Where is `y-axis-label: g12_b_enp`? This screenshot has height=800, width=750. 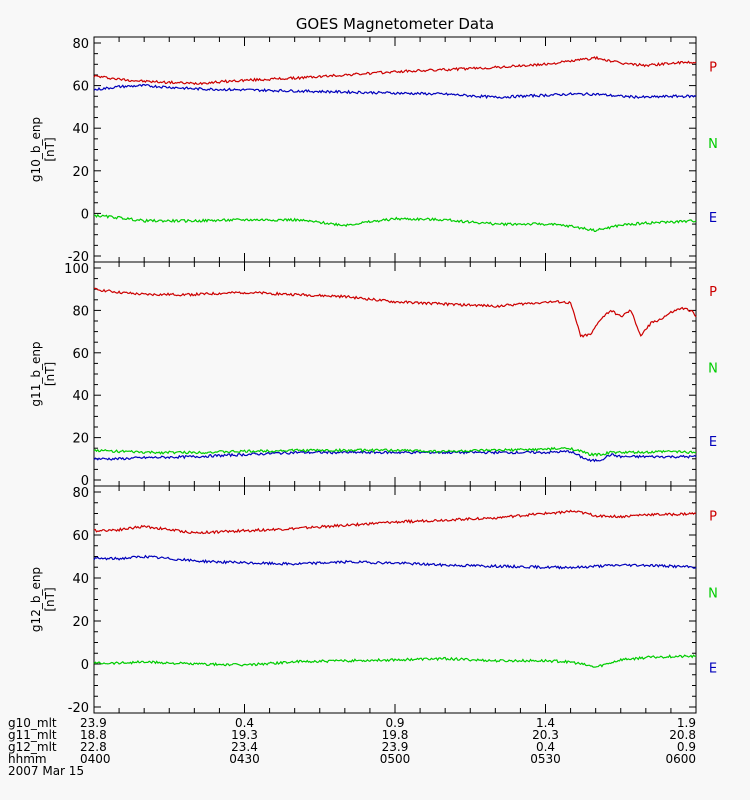 y-axis-label: g12_b_enp is located at coordinates (36, 599).